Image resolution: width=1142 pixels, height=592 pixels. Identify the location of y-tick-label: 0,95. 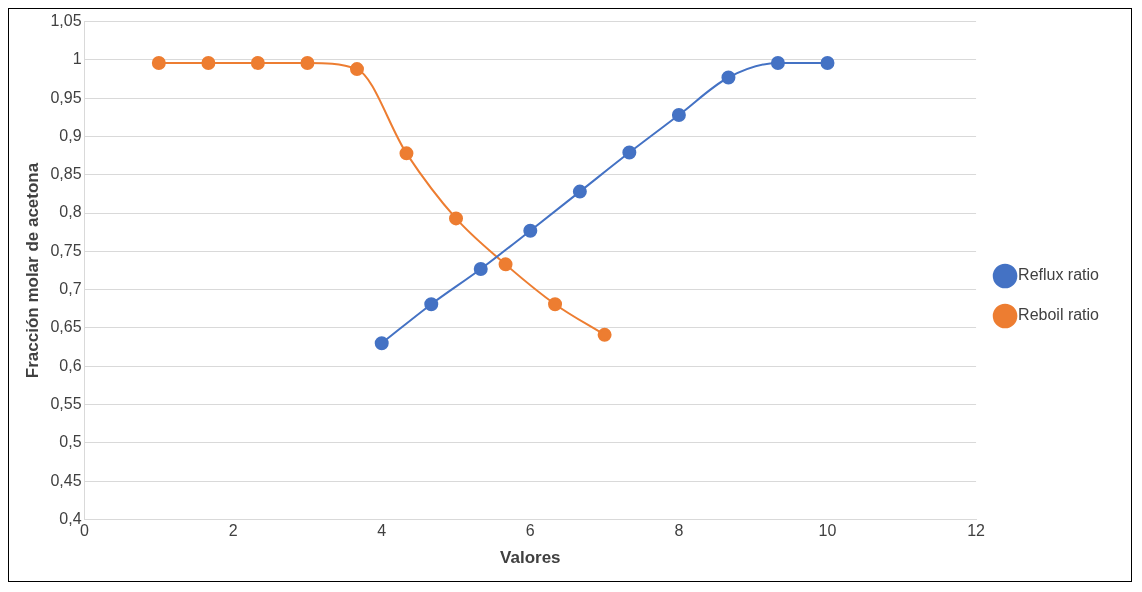
(66, 97).